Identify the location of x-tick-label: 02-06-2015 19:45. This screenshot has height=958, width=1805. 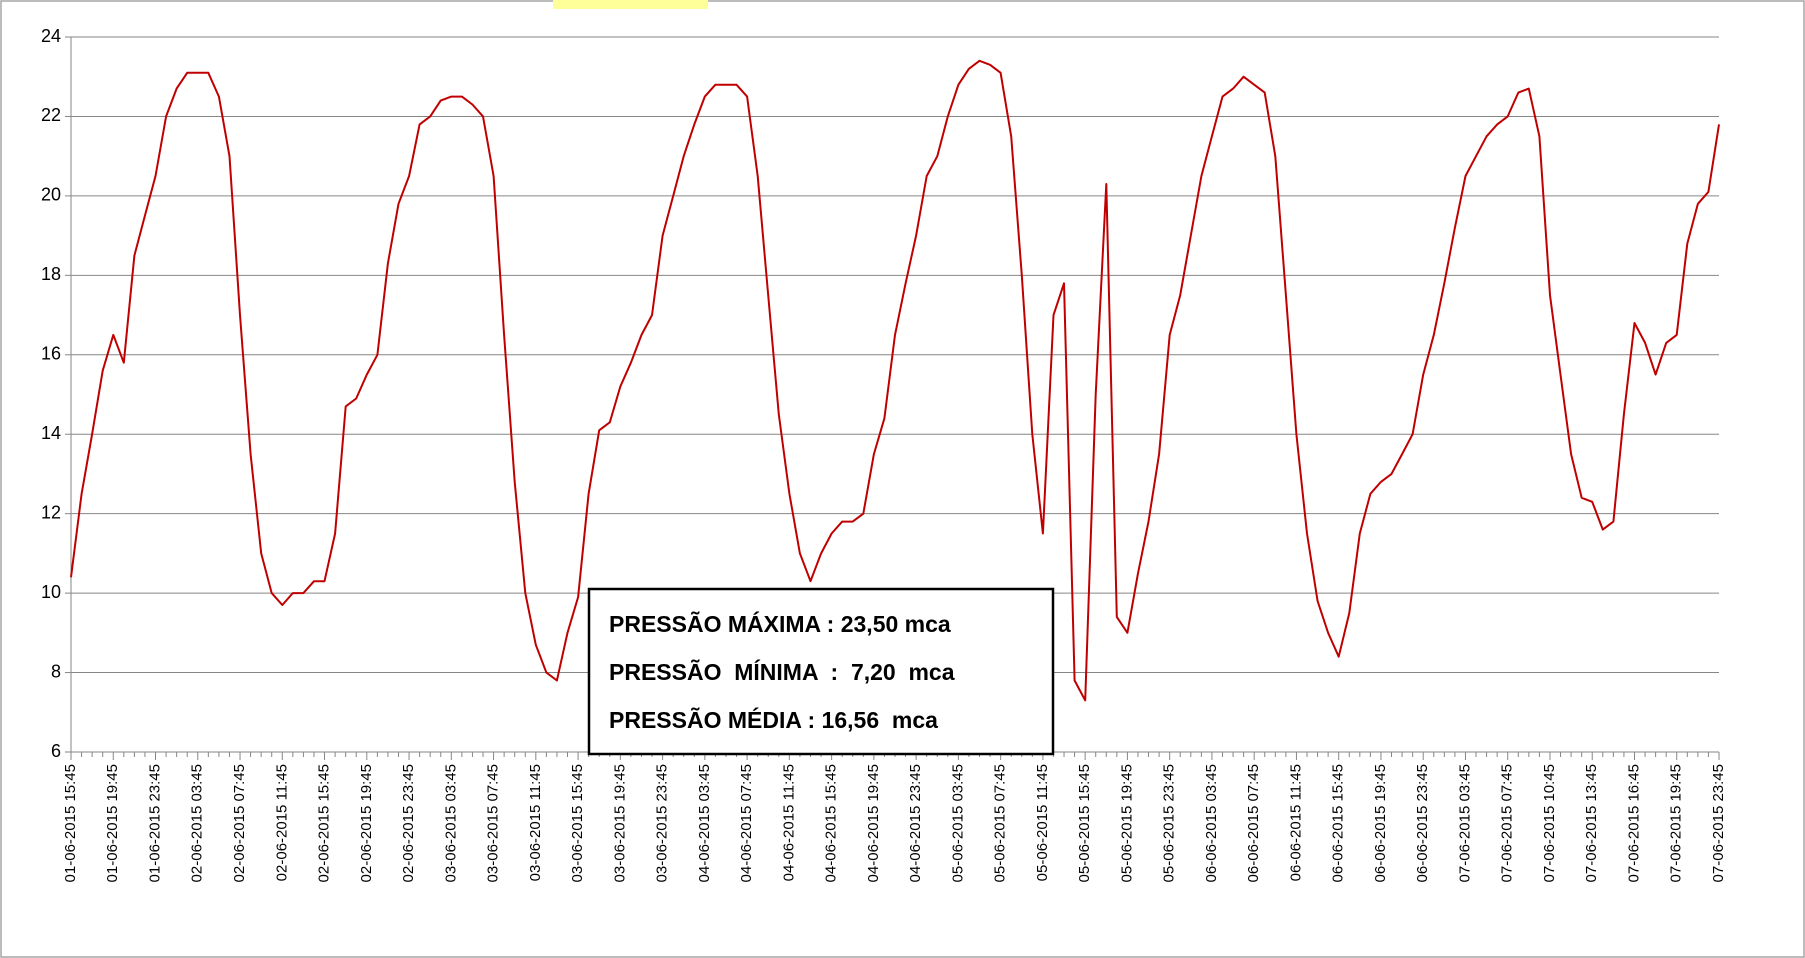
(366, 823).